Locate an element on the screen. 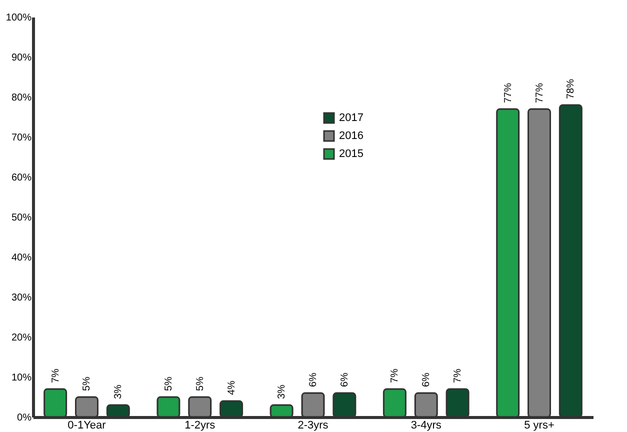 This screenshot has height=432, width=627. y-tick-label: 0% is located at coordinates (24, 418).